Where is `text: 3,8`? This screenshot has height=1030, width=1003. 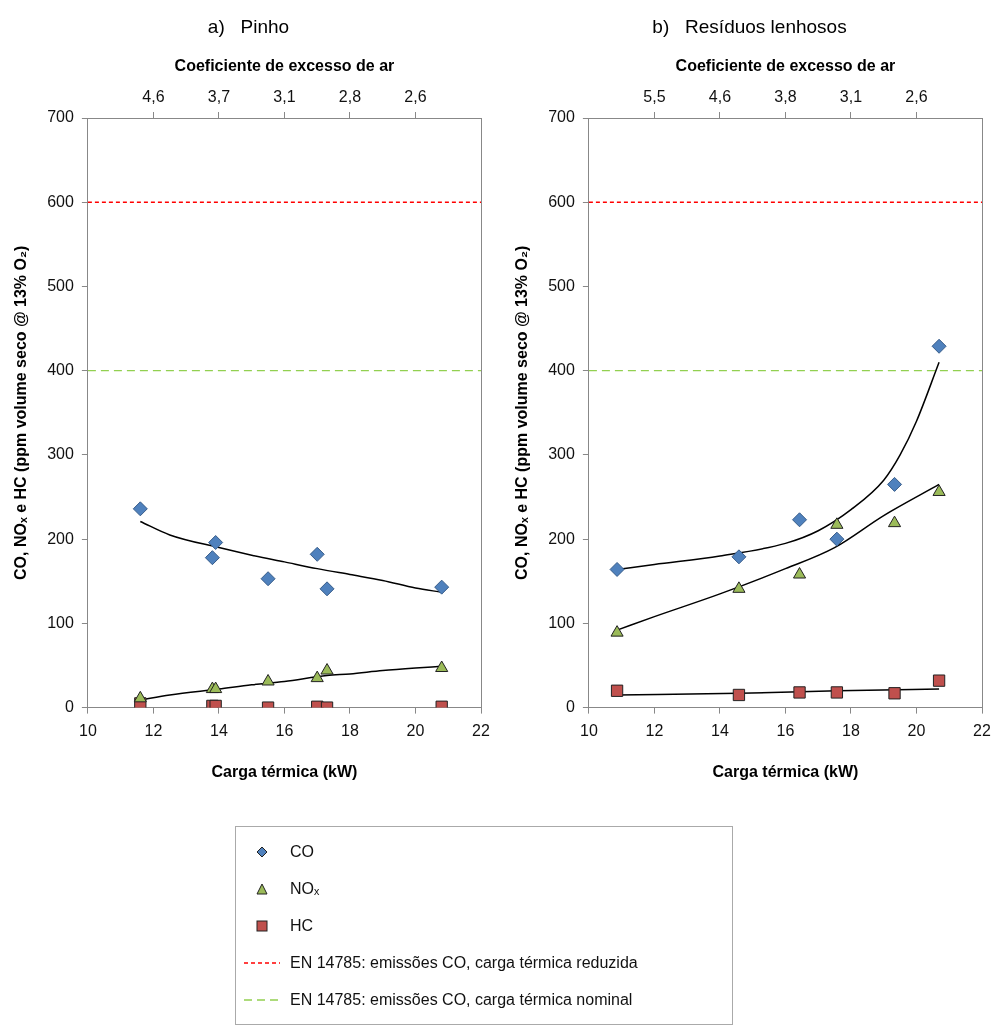
text: 3,8 is located at coordinates (785, 97).